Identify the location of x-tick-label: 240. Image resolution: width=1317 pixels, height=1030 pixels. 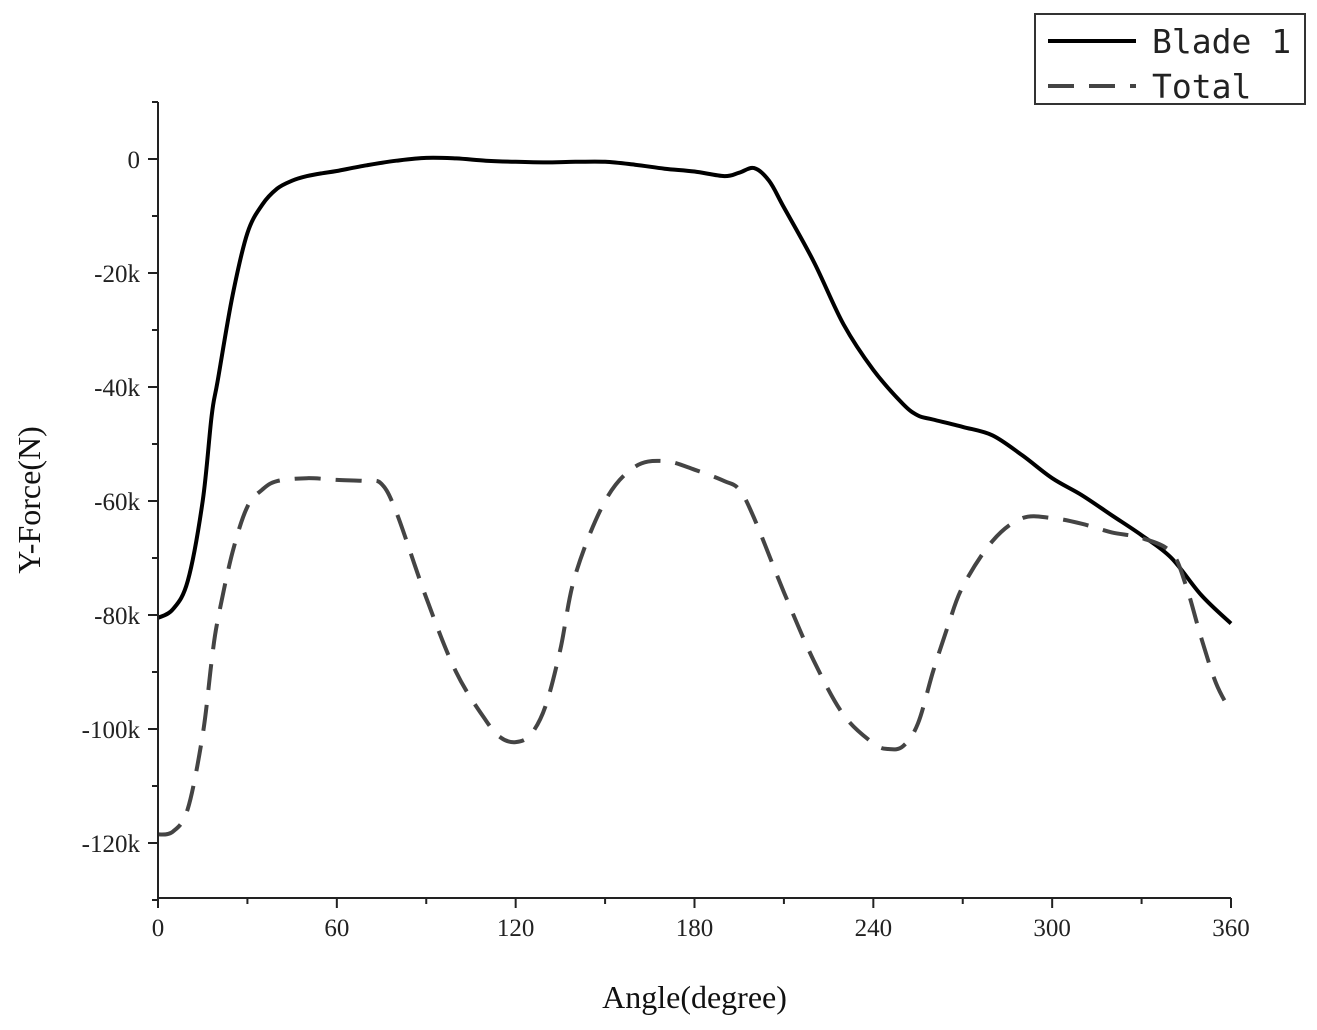
(874, 928).